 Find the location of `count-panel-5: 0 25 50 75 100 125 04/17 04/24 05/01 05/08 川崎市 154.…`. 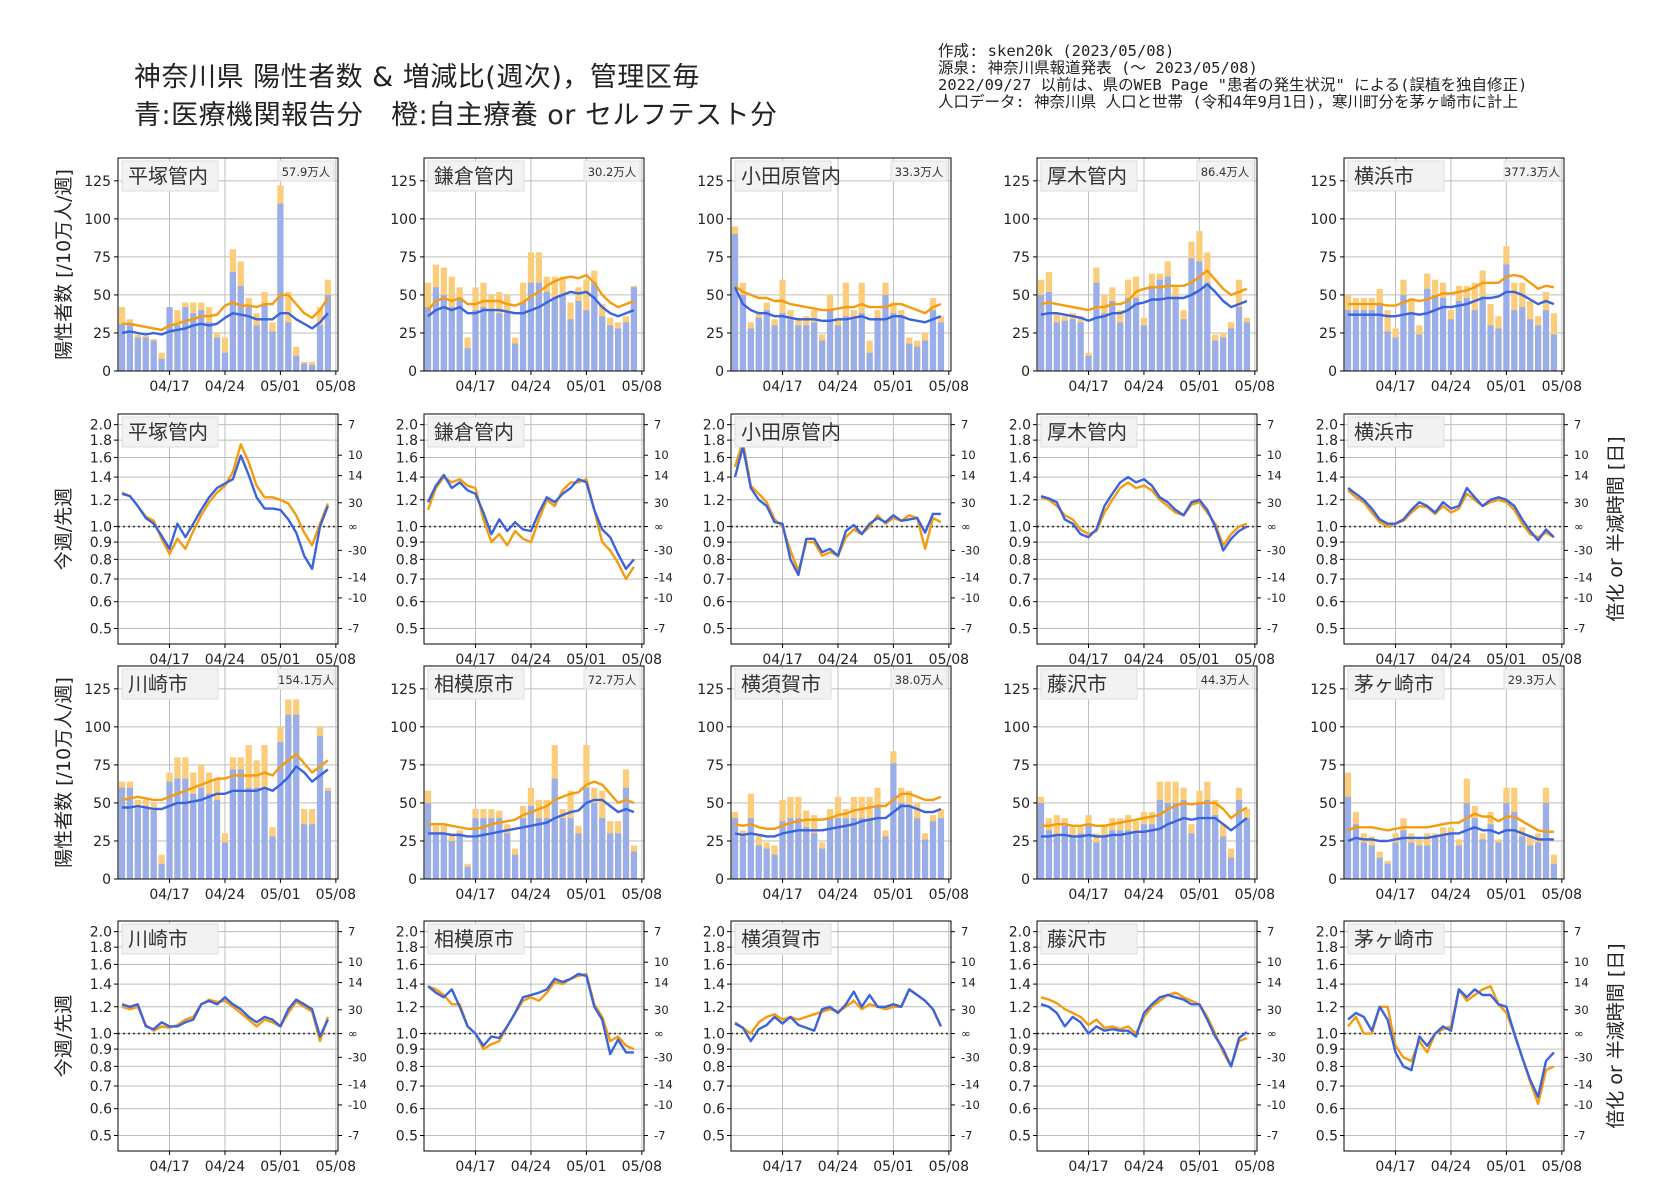

count-panel-5: 0 25 50 75 100 125 04/17 04/24 05/01 05/08 川崎市 154.… is located at coordinates (220, 784).